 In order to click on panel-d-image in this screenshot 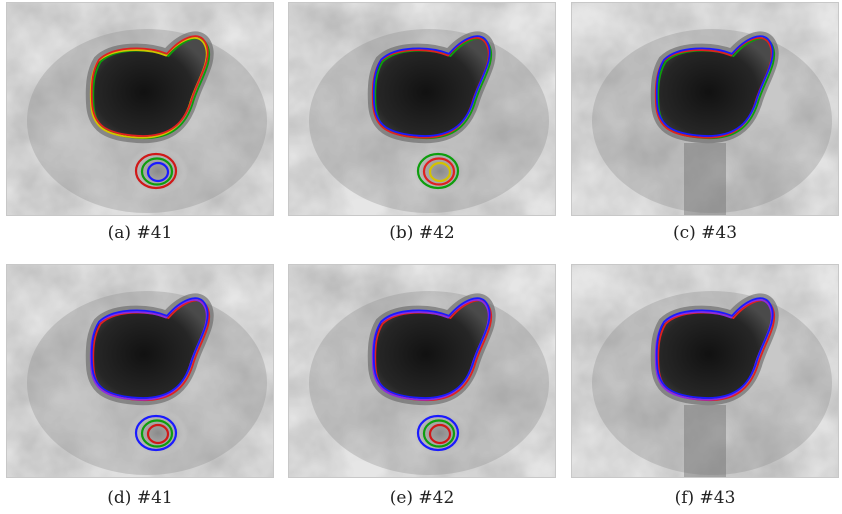, I will do `click(140, 371)`.